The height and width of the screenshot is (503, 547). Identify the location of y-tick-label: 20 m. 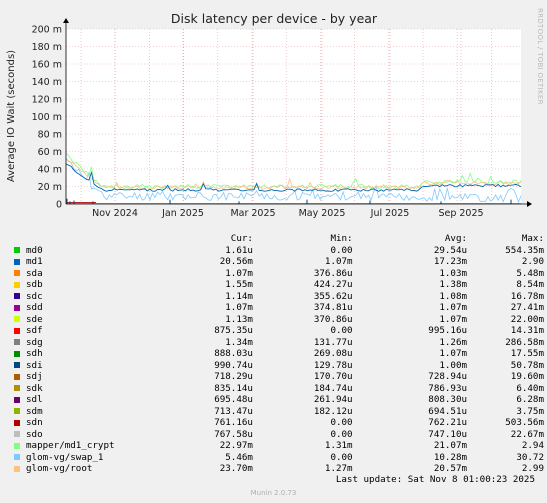
(50, 187).